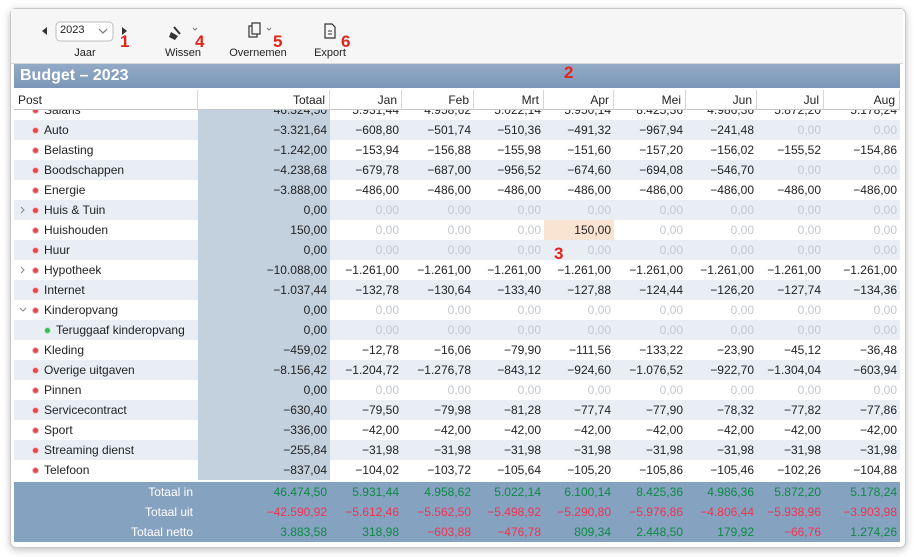  Describe the element at coordinates (89, 450) in the screenshot. I see `post-name: Streaming dienst` at that location.